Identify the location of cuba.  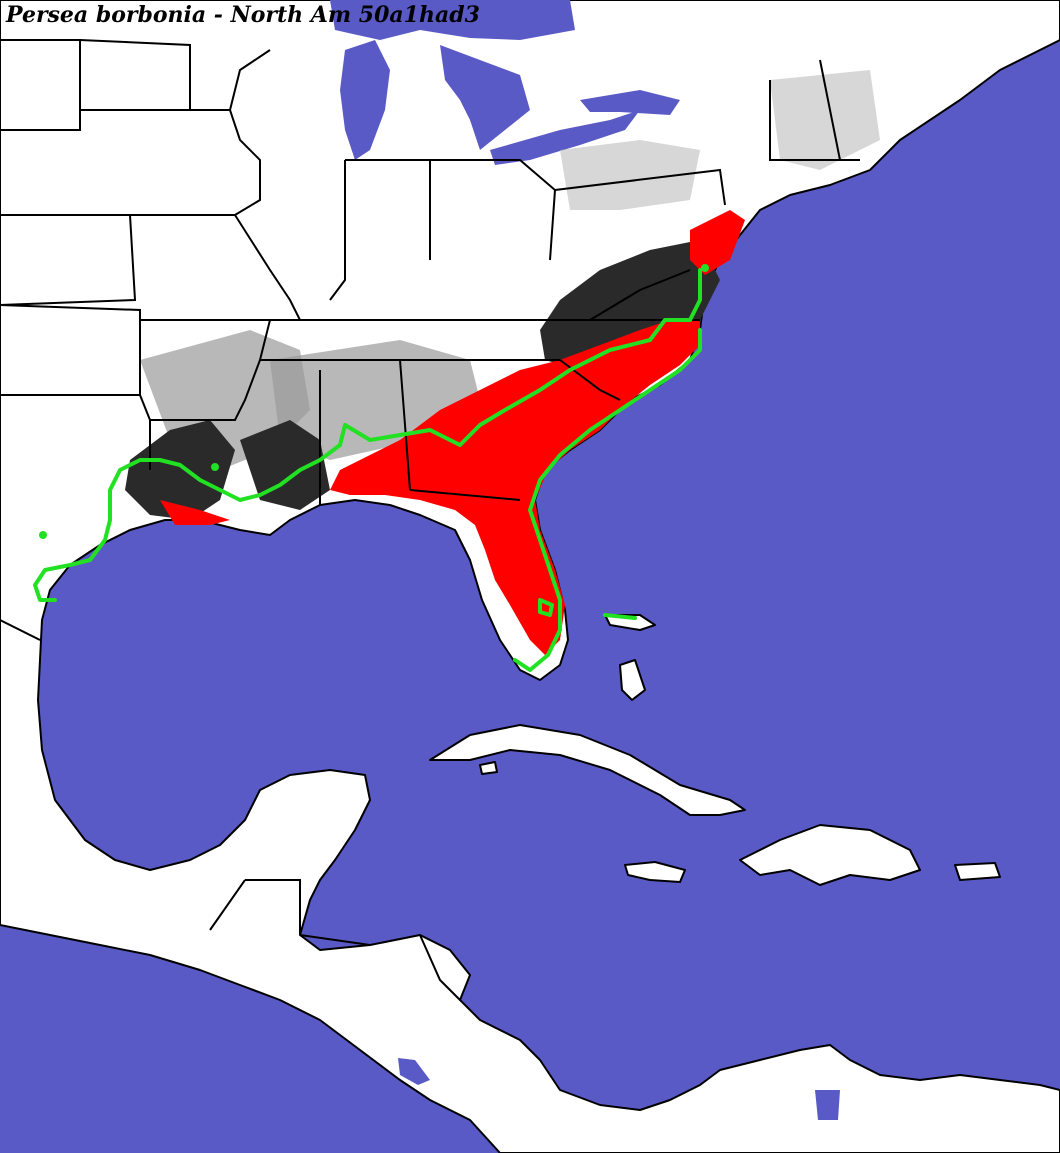
(587, 770).